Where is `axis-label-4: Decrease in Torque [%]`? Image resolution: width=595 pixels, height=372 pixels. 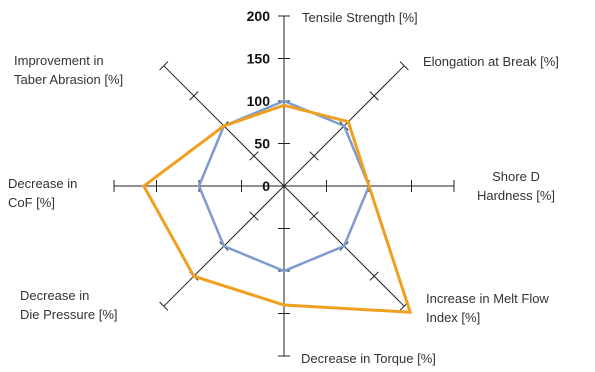 axis-label-4: Decrease in Torque [%] is located at coordinates (368, 358).